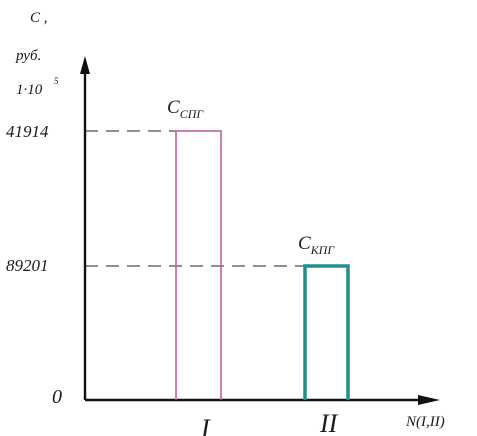  Describe the element at coordinates (192, 114) in the screenshot. I see `bar-I-label-sub: СПГ` at that location.